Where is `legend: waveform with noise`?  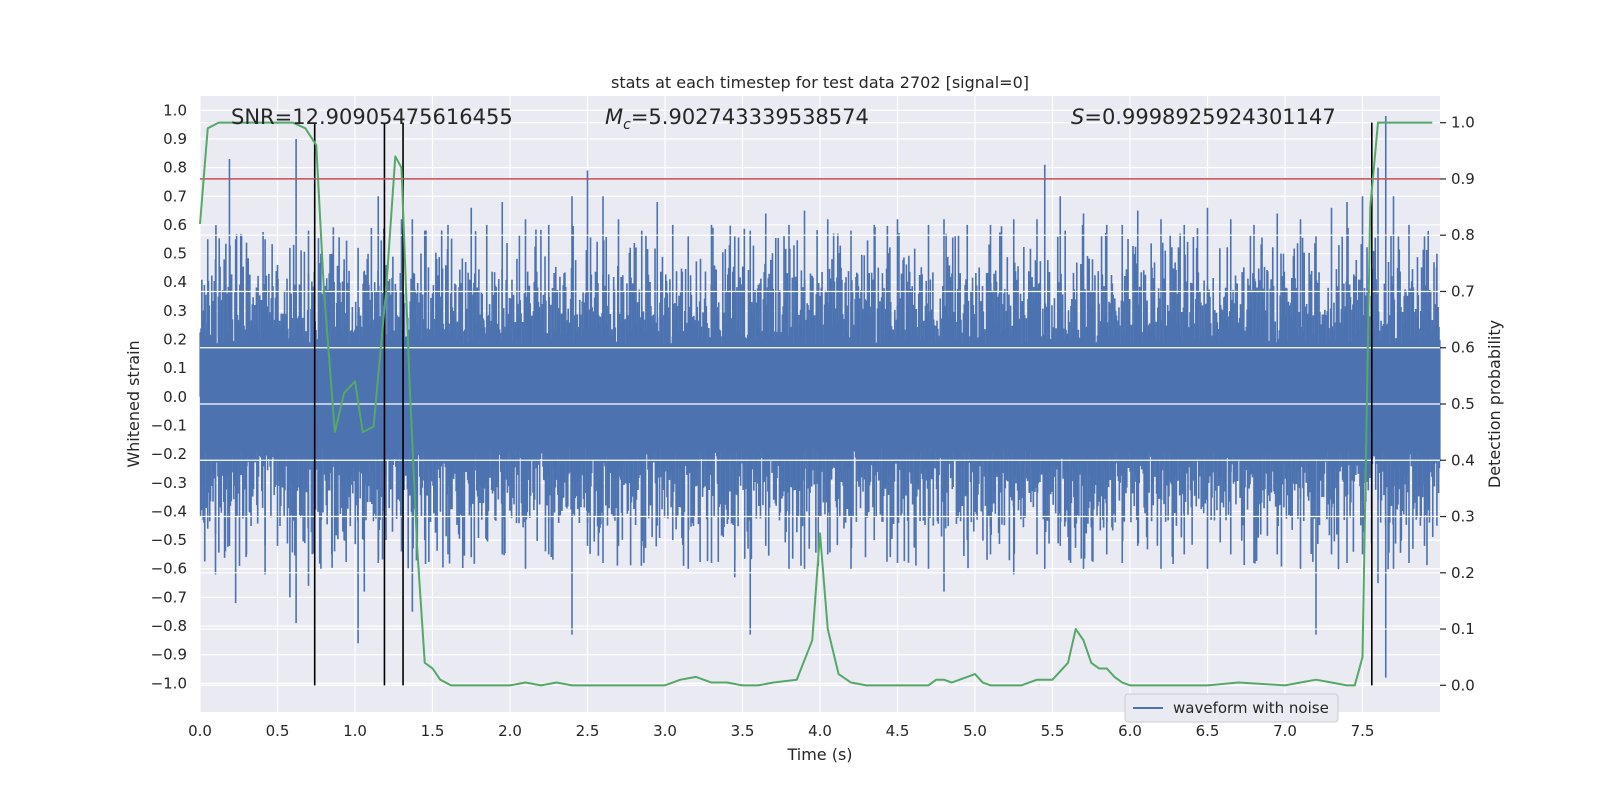
legend: waveform with noise is located at coordinates (1231, 708).